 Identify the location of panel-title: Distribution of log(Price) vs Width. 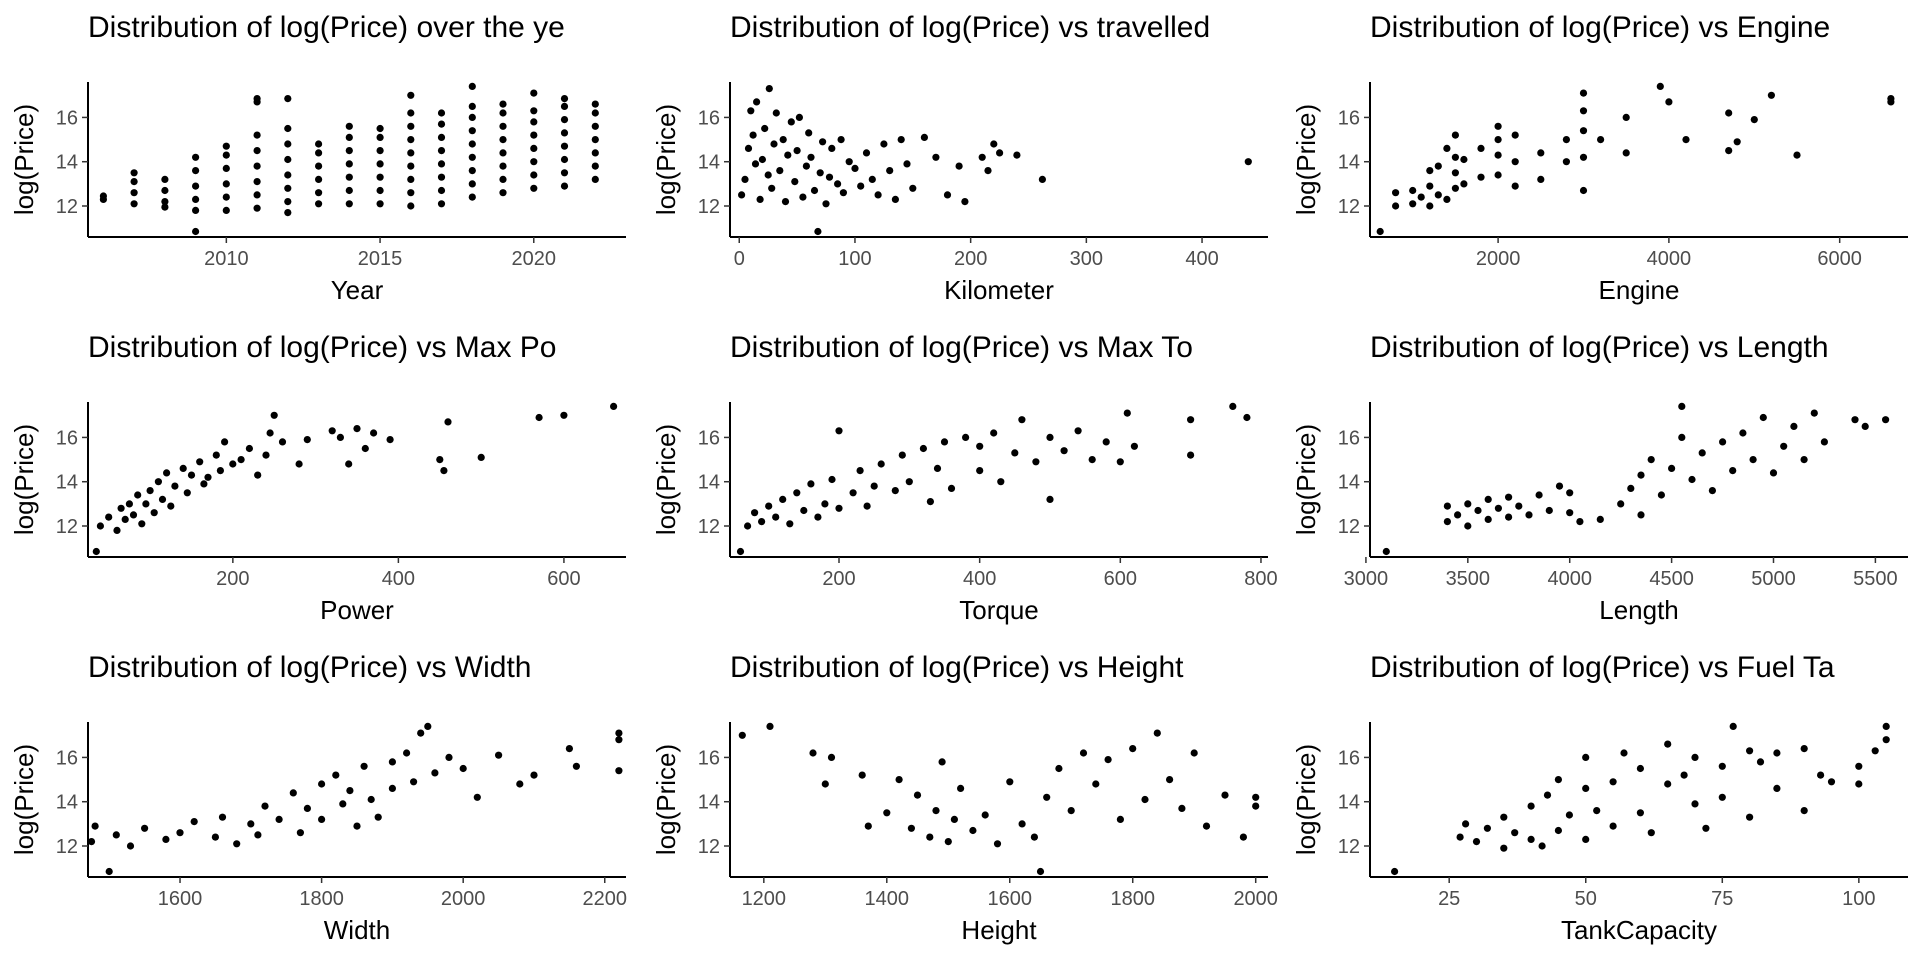
(309, 667).